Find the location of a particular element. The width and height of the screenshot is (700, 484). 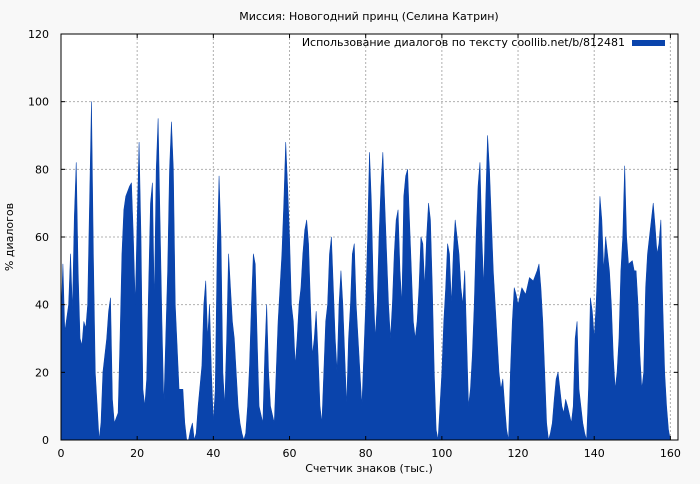

x-tick-label: 100 is located at coordinates (441, 453).